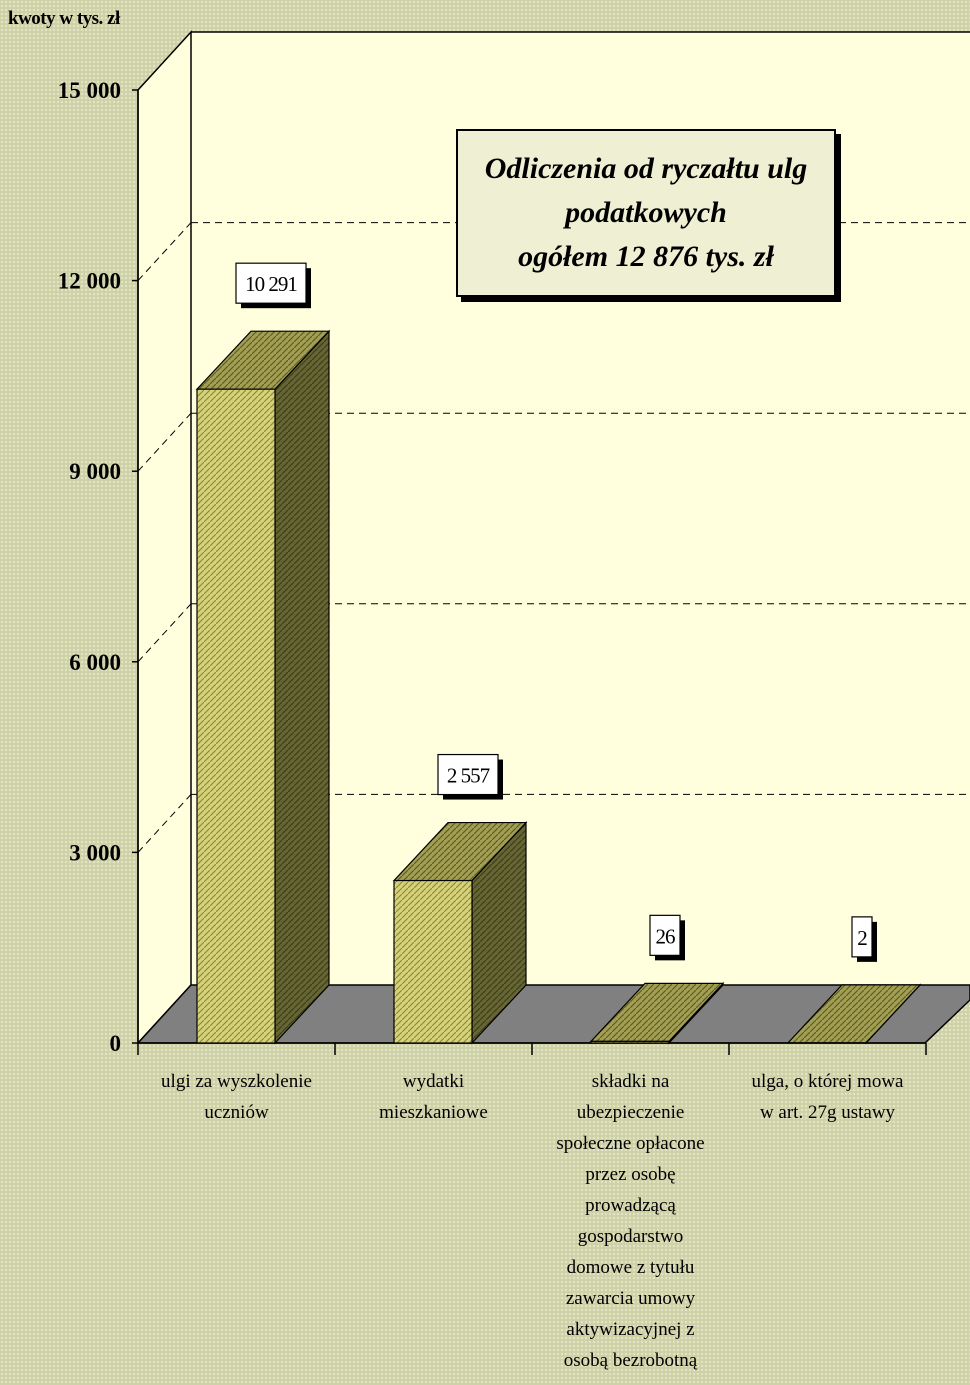 The height and width of the screenshot is (1385, 970). What do you see at coordinates (116, 1043) in the screenshot?
I see `y-tick-label-0: 0` at bounding box center [116, 1043].